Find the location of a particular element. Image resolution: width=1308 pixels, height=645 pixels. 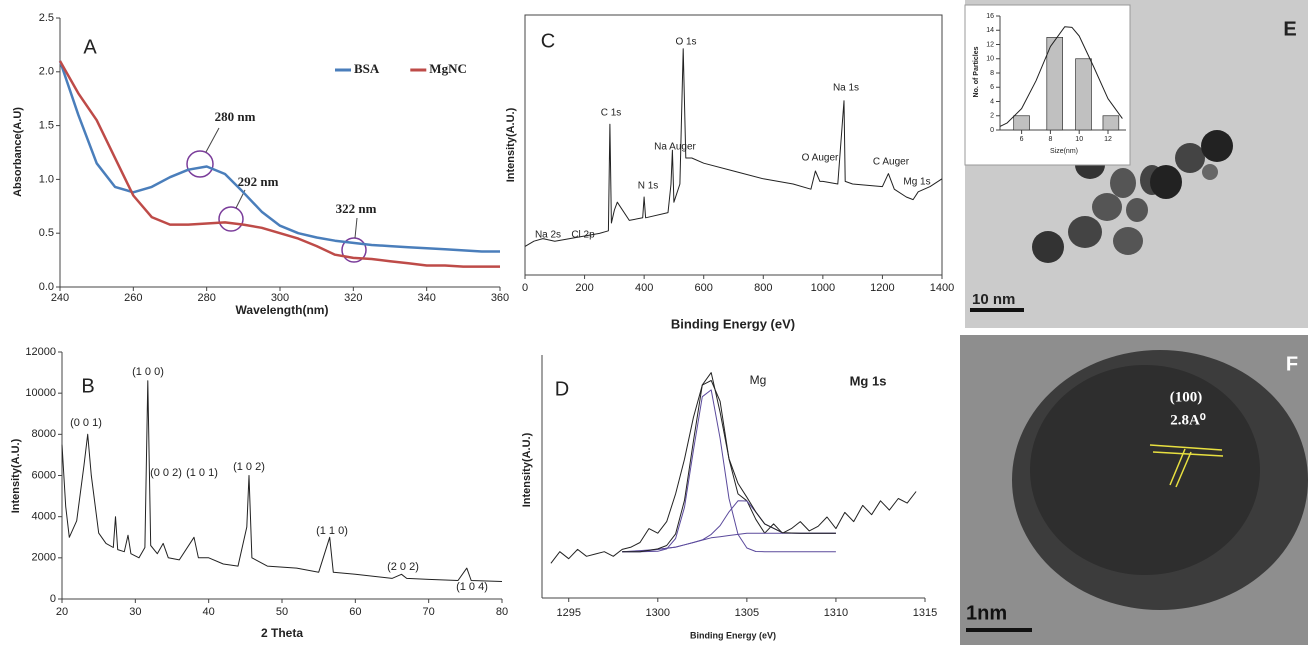

panel-label: F is located at coordinates (1292, 364).